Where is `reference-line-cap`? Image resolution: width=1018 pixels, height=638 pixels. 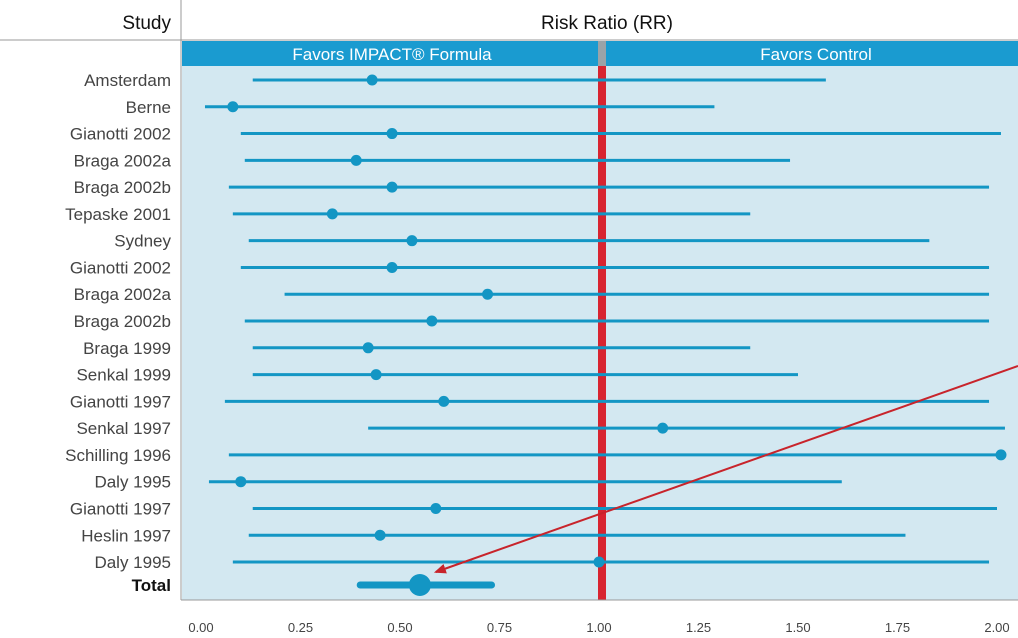
reference-line-cap is located at coordinates (602, 53).